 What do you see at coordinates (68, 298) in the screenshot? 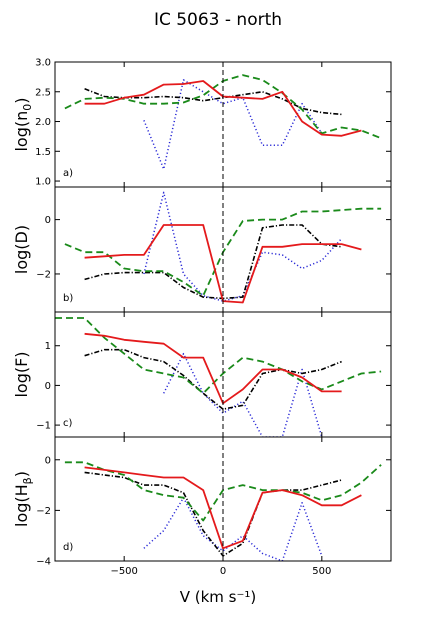
I see `panel-label: b)` at bounding box center [68, 298].